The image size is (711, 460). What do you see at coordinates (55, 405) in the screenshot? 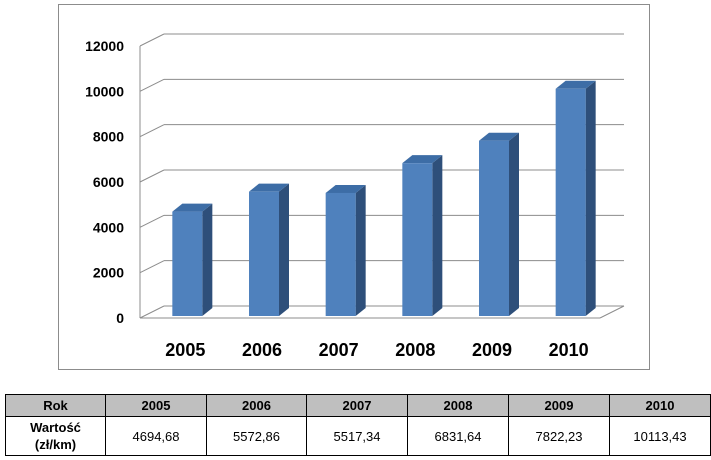
I see `table-header-rok: Rok` at bounding box center [55, 405].